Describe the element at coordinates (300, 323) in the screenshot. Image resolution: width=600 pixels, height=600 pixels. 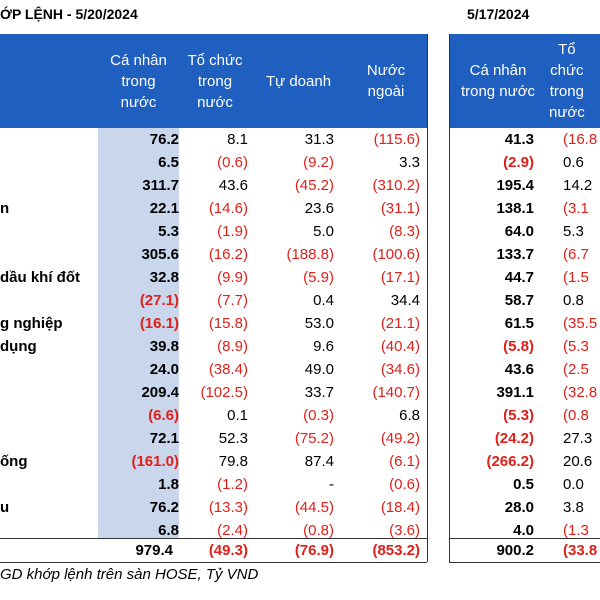
I see `table-row: g nghiệp (16.1) (15.8) 53.0 (21.1) 61.5 (35.5` at that location.